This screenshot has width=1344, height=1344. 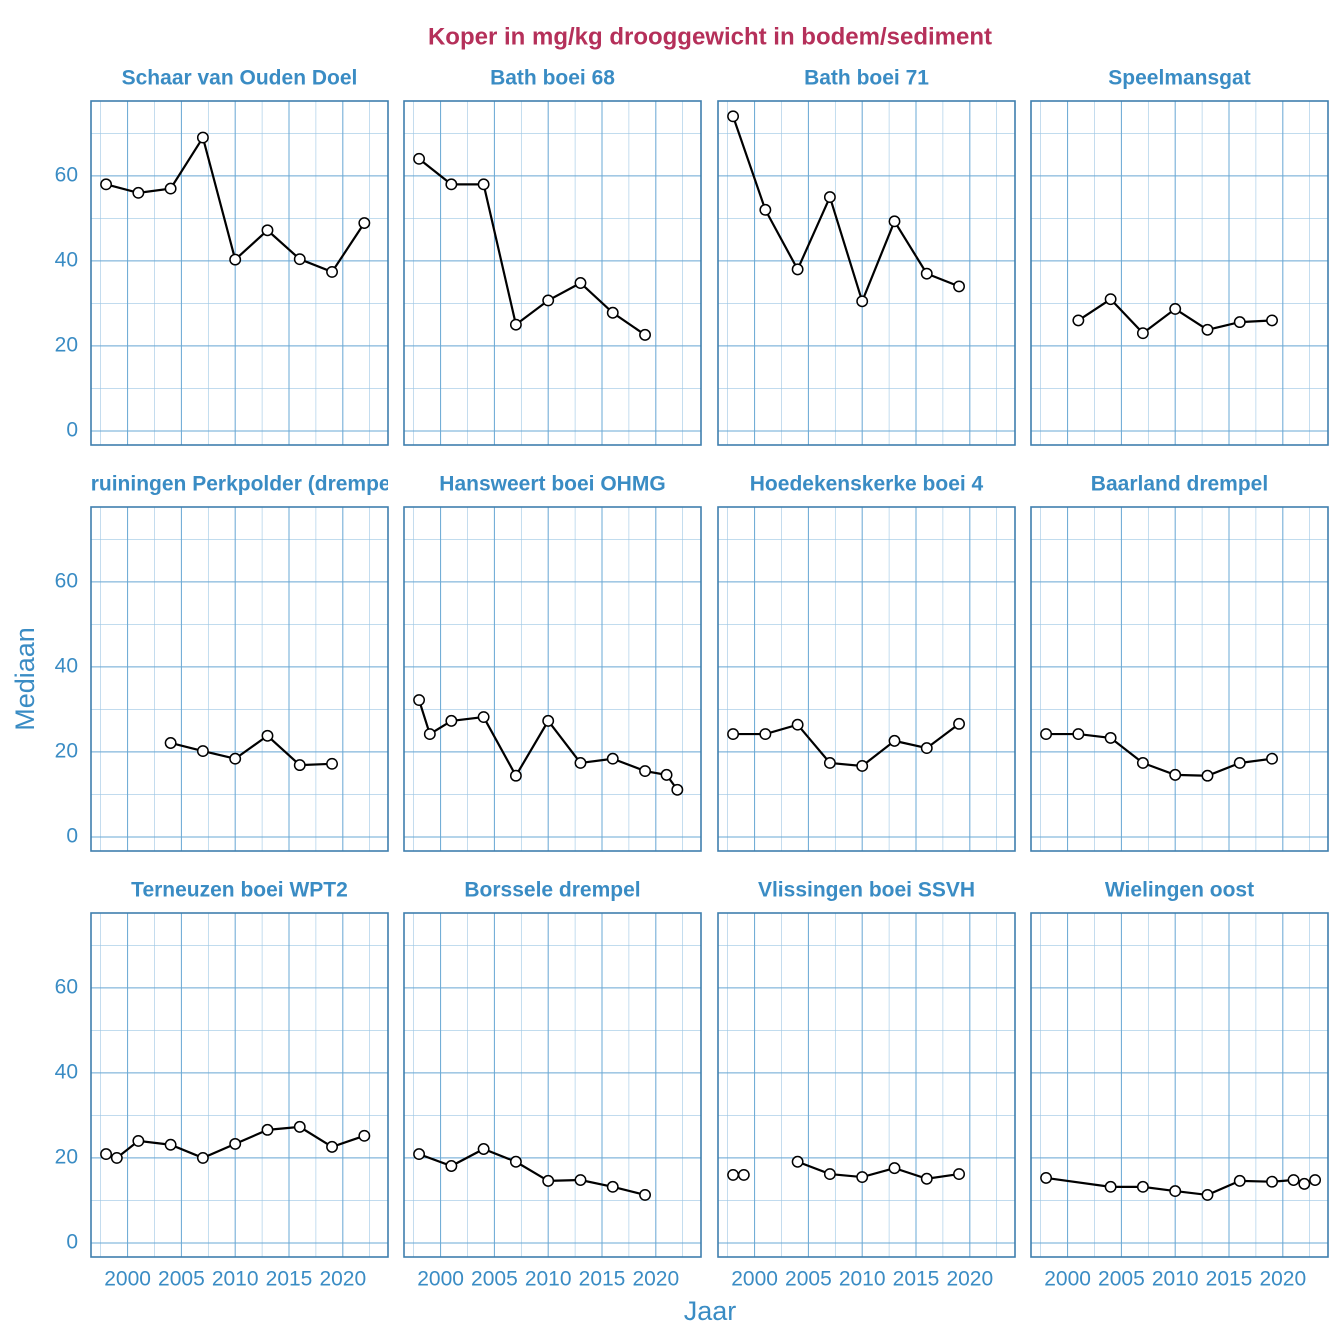 What do you see at coordinates (235, 1279) in the screenshot?
I see `x-tick-label: 2010` at bounding box center [235, 1279].